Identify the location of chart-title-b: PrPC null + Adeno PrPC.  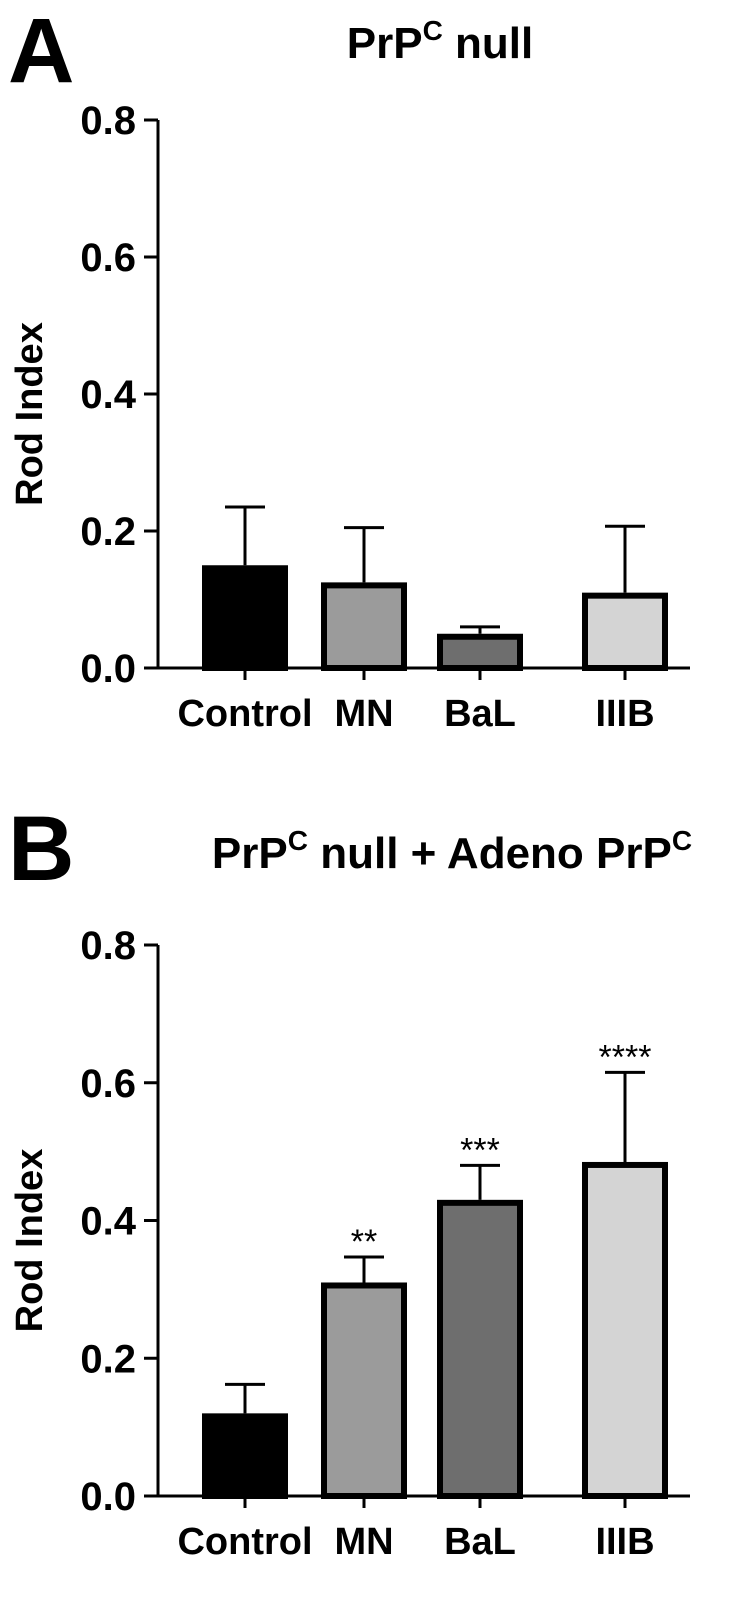
(452, 851).